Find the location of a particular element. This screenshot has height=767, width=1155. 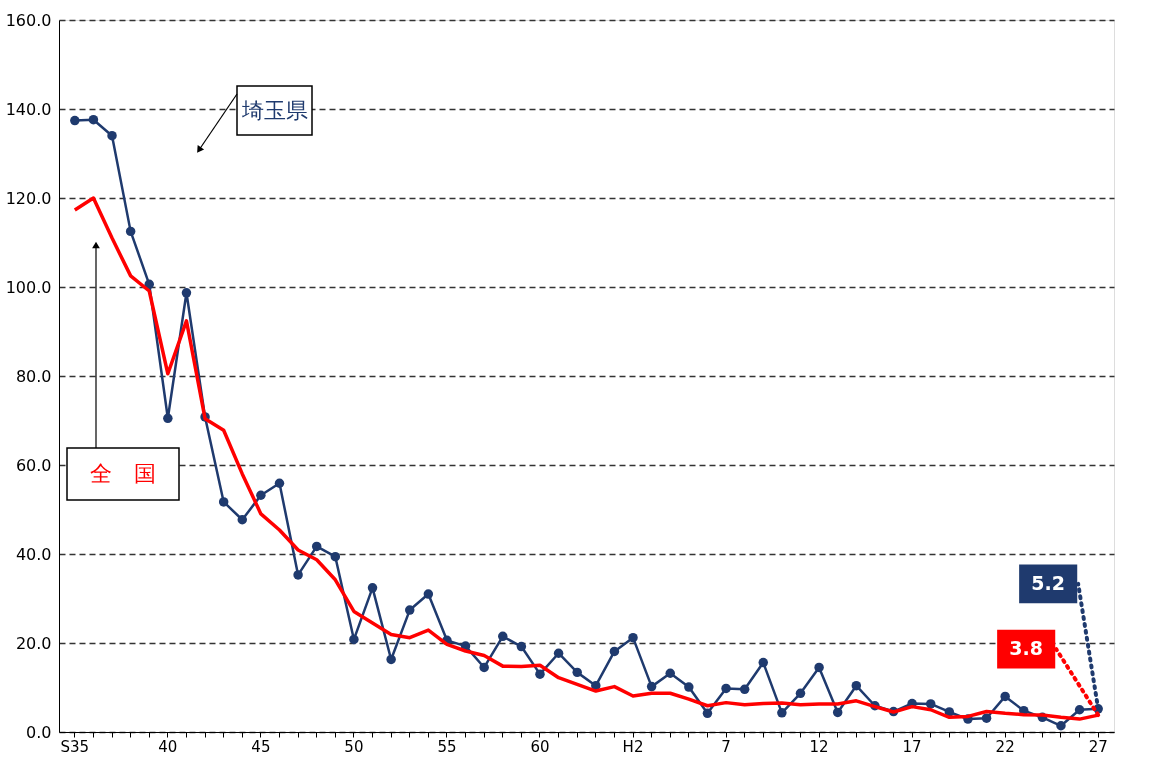

x-tick-label: 7 is located at coordinates (726, 746).